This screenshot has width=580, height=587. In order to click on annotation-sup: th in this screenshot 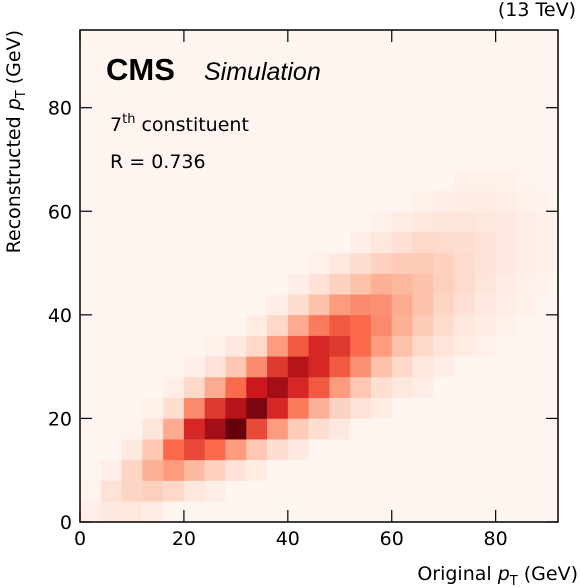, I will do `click(128, 119)`.